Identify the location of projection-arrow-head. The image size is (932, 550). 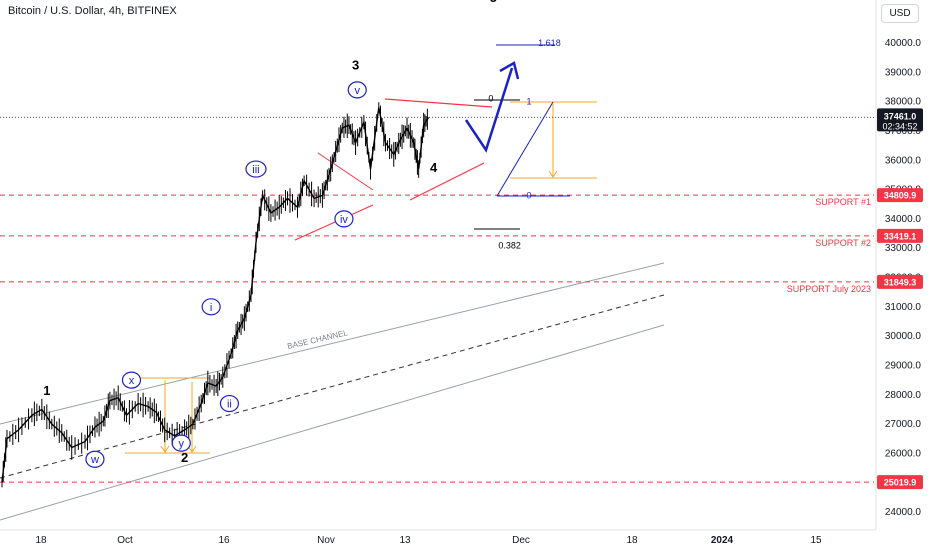
(509, 70).